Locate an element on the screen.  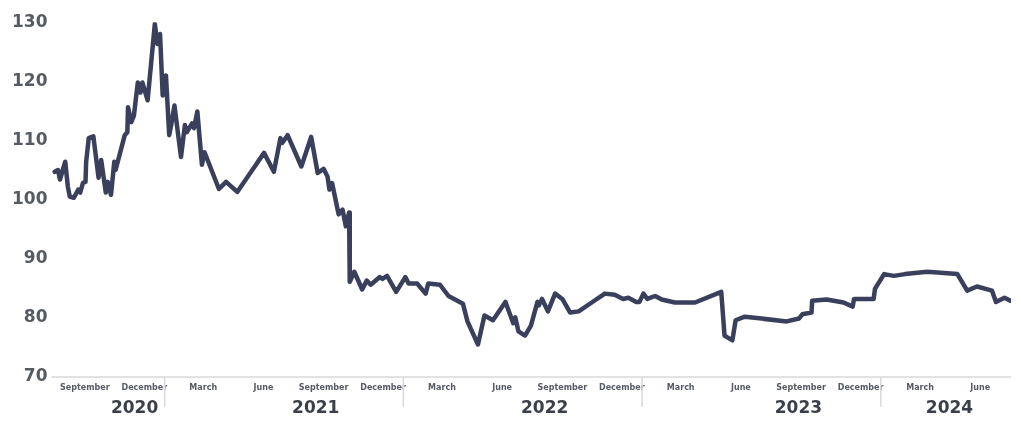
x2-tick-label: 2022 is located at coordinates (544, 407).